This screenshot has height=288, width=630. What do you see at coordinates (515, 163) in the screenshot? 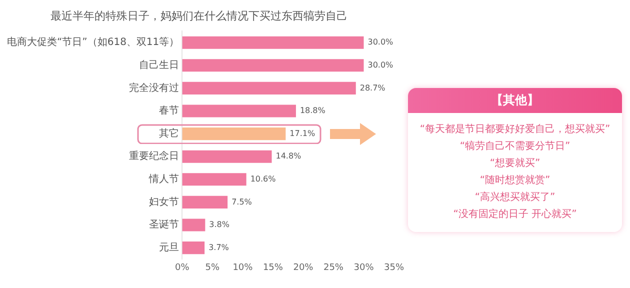
I see `text: “想要就买”` at bounding box center [515, 163].